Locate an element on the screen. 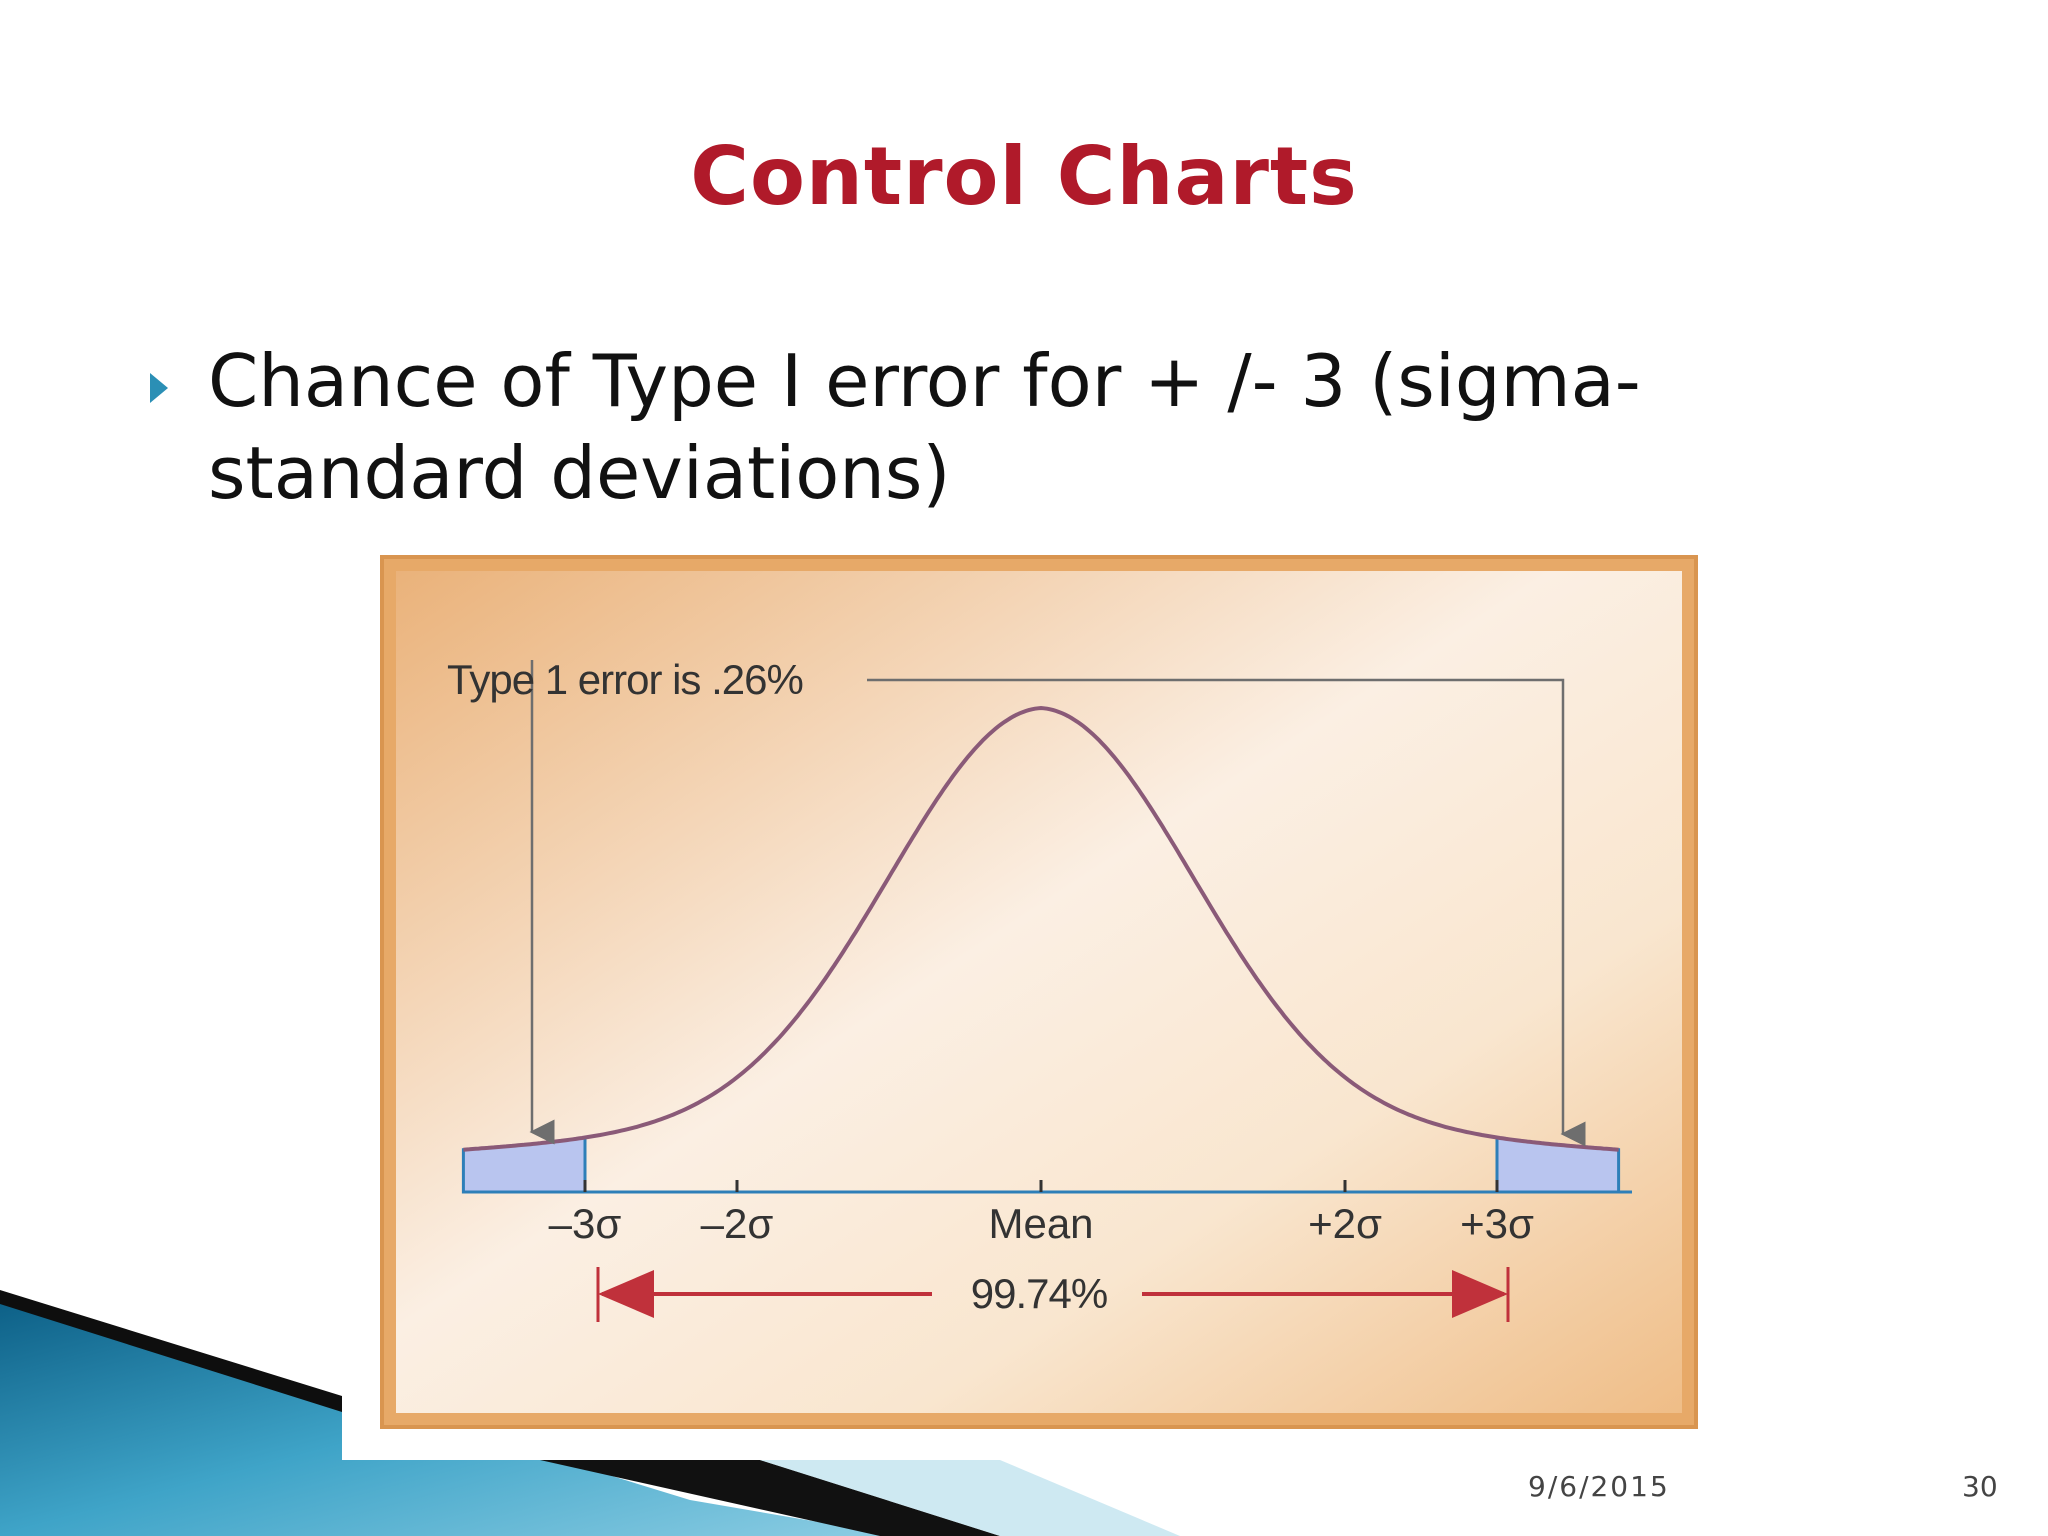 This screenshot has width=2048, height=1536. type-1-error-annotation: Type 1 error is .26% is located at coordinates (625, 679).